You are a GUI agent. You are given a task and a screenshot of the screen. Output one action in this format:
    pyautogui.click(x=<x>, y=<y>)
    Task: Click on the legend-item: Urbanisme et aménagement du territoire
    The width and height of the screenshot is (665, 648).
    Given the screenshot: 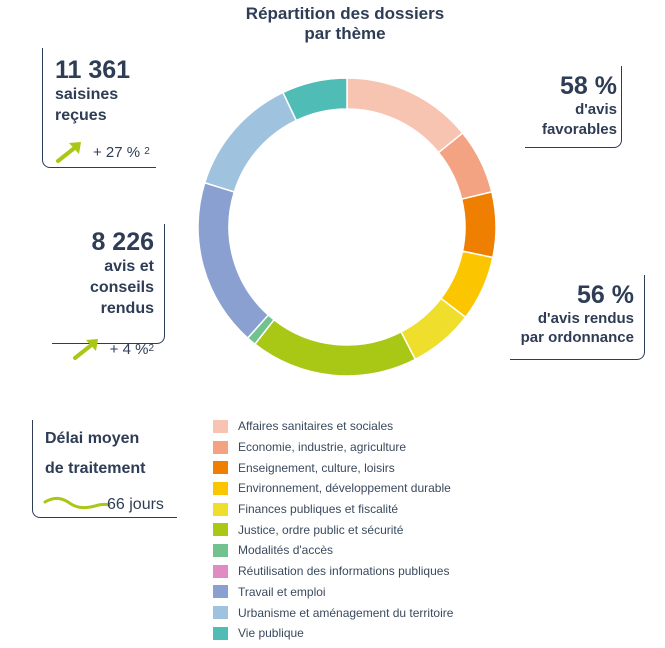 What is the action you would take?
    pyautogui.click(x=363, y=612)
    